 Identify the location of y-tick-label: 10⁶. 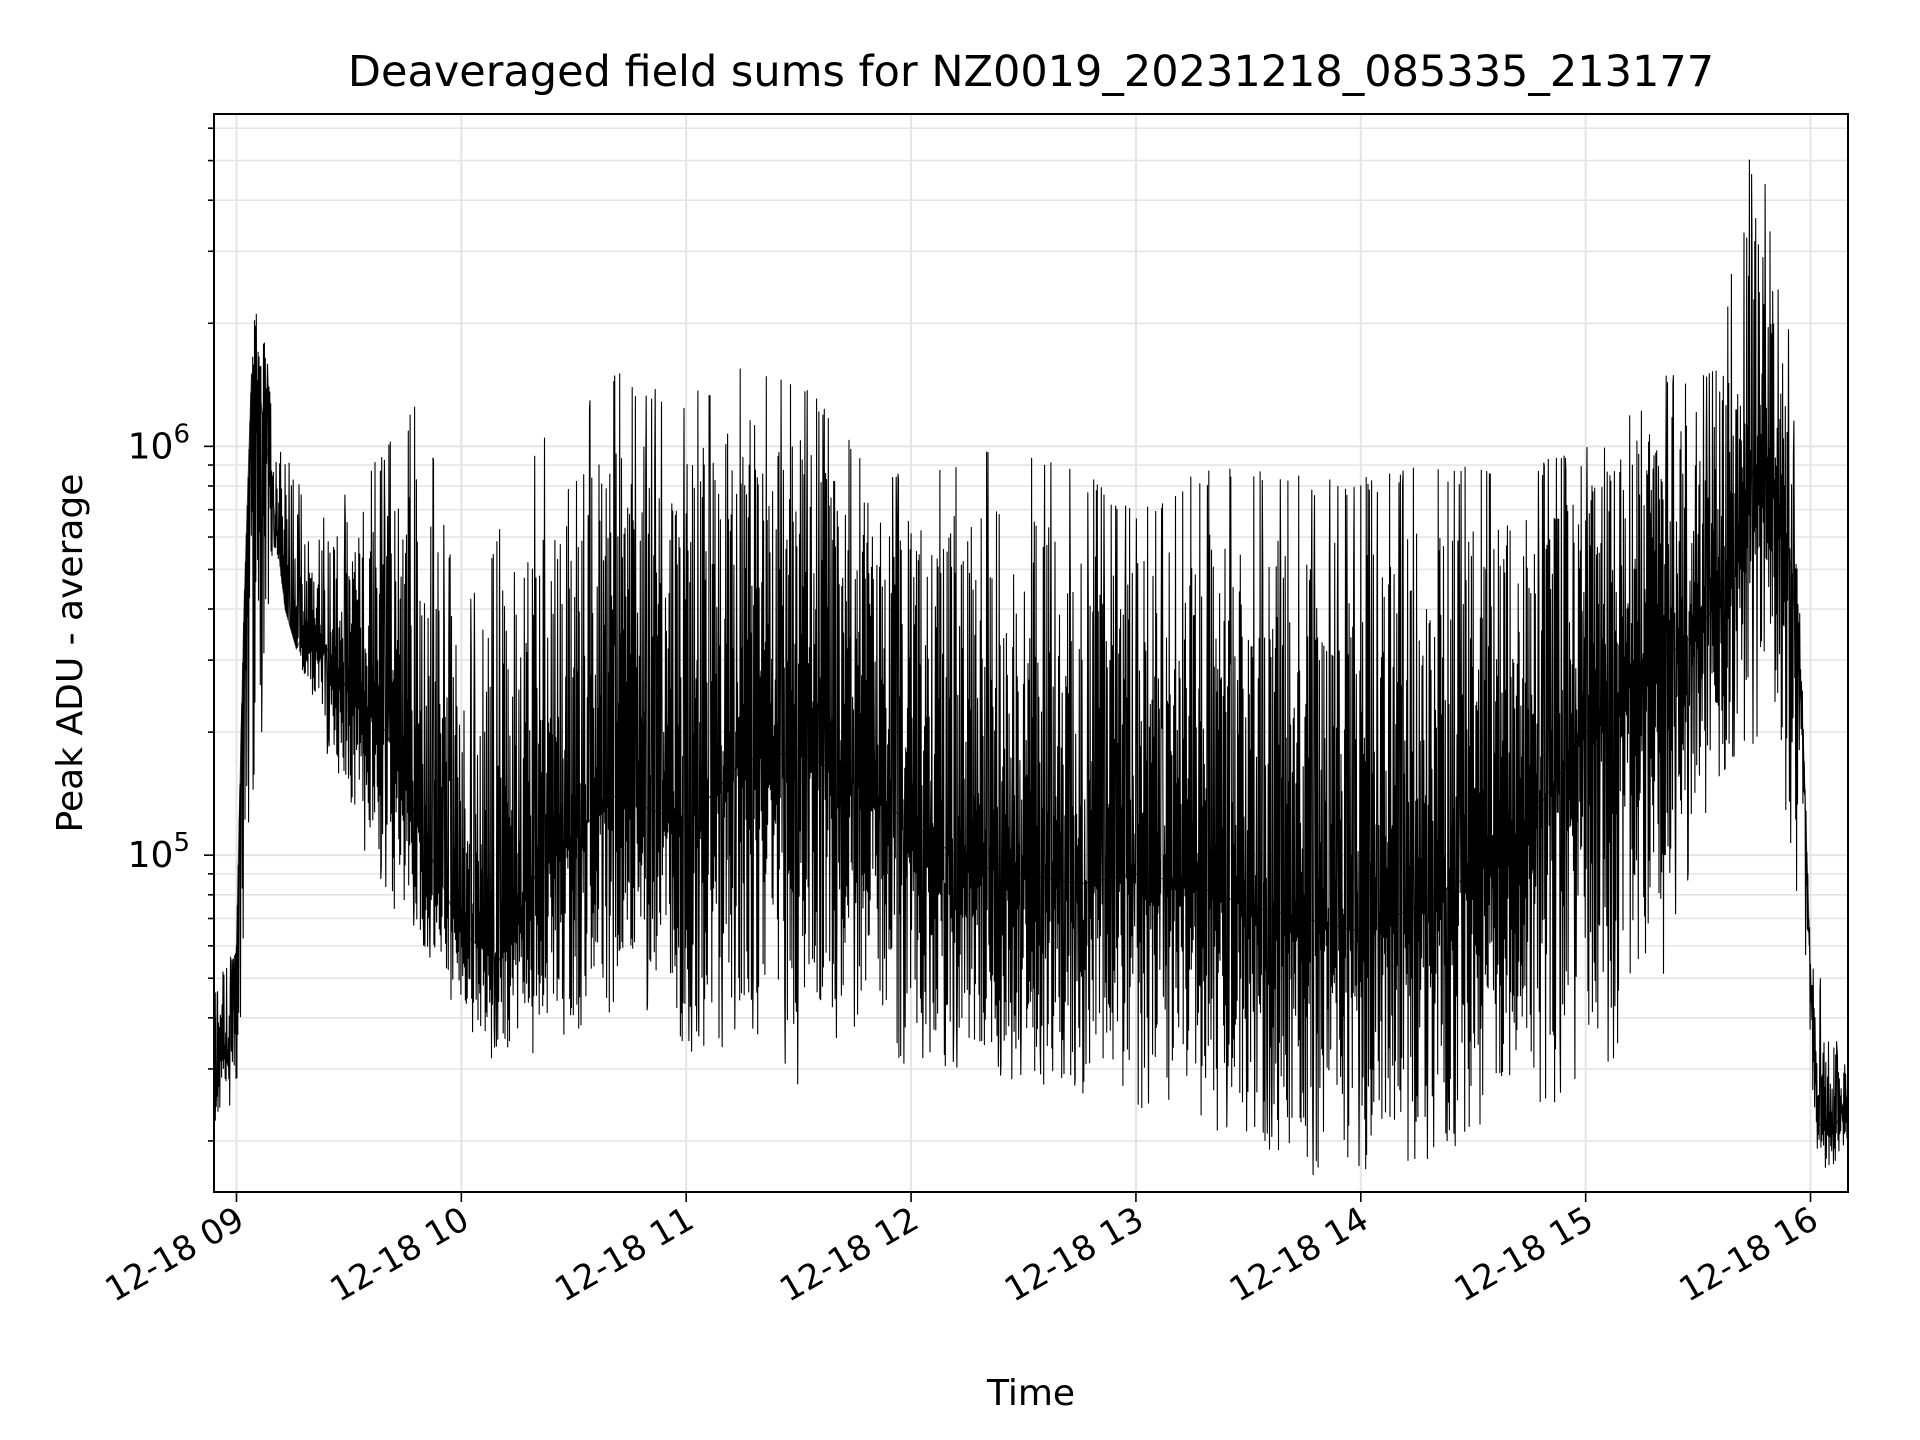
(159, 443).